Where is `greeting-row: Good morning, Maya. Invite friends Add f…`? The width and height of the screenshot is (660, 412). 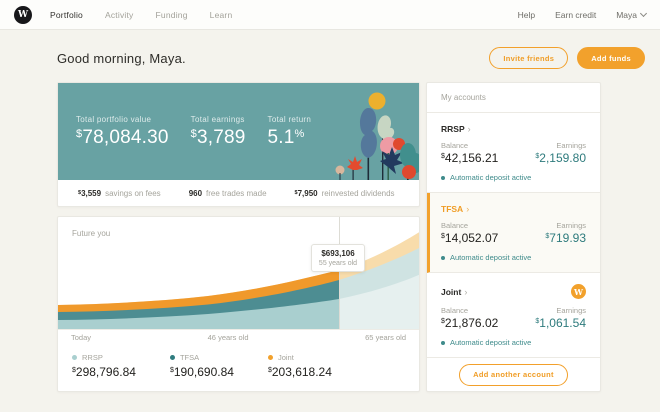
greeting-row: Good morning, Maya. Invite friends Add f… is located at coordinates (351, 58).